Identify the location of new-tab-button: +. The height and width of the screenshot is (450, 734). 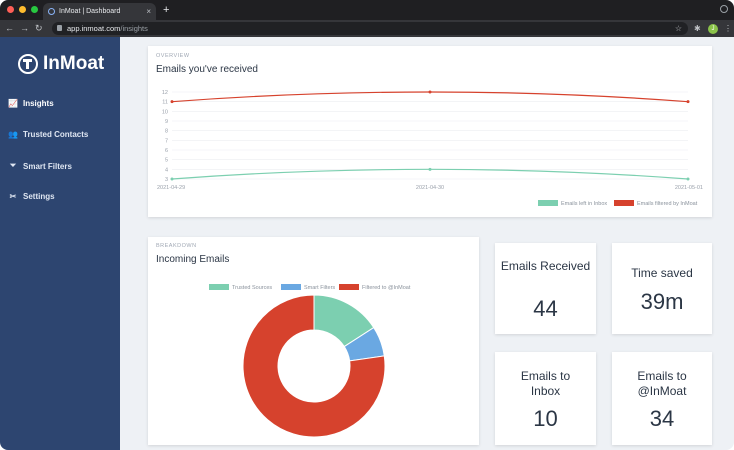
(166, 10).